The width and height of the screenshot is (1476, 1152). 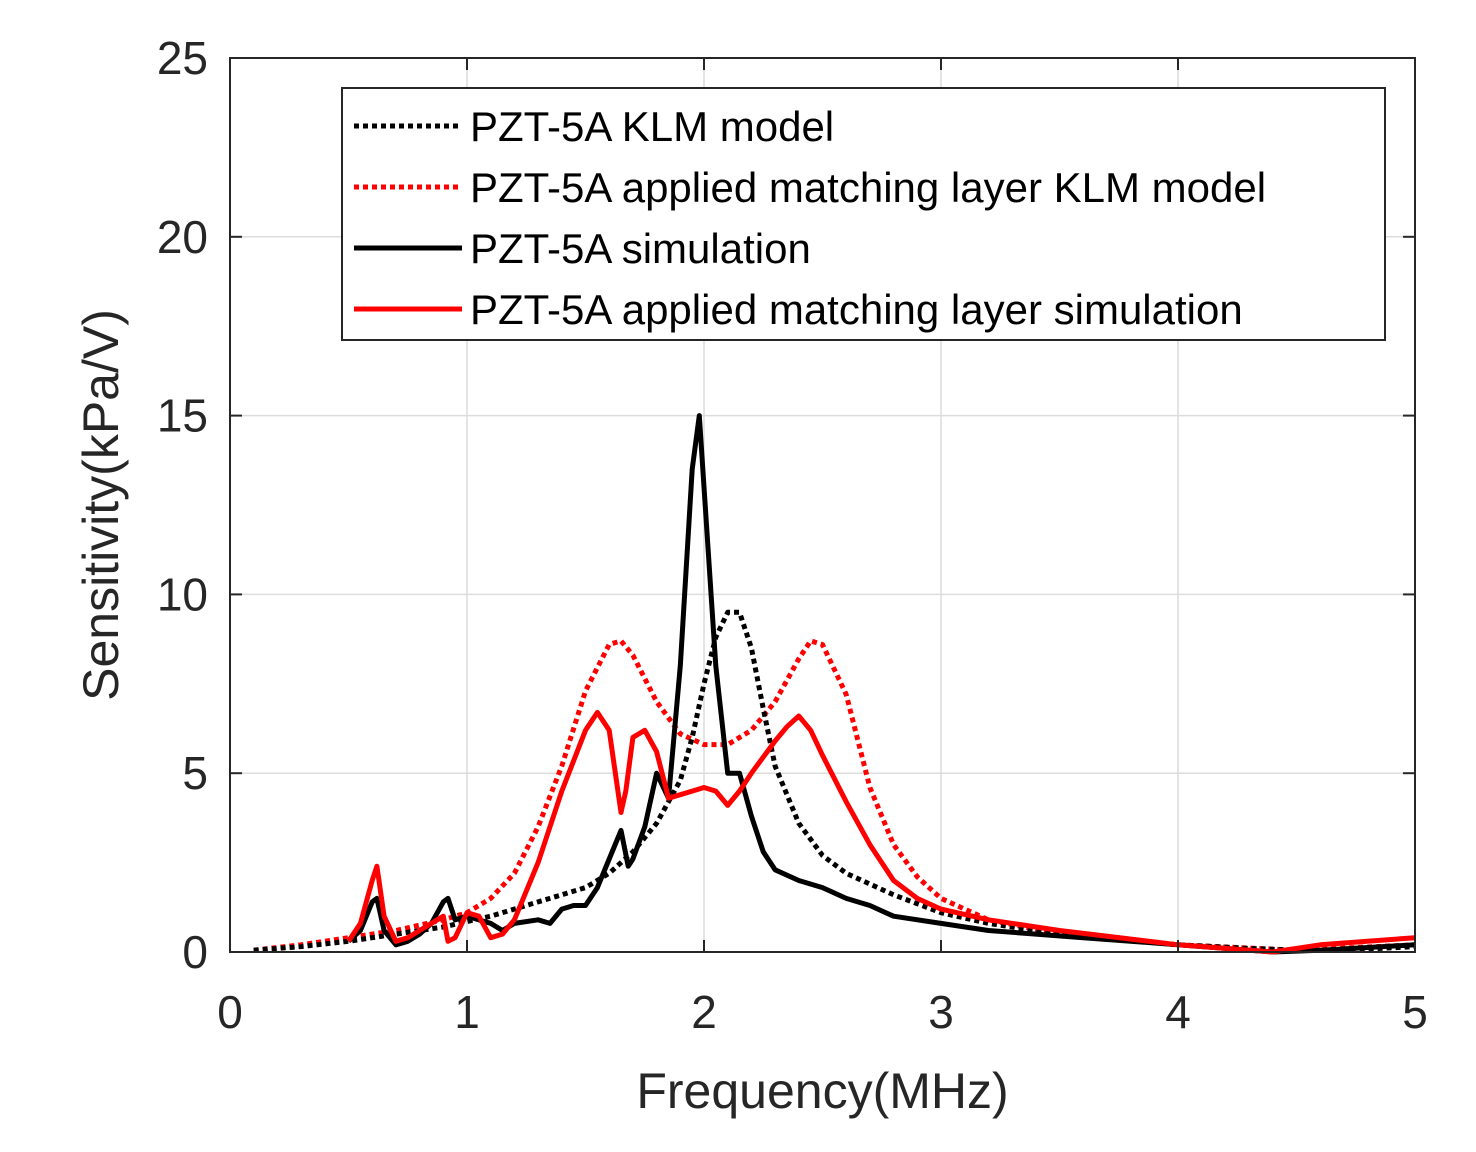 What do you see at coordinates (941, 1012) in the screenshot?
I see `x-tick-label: 3` at bounding box center [941, 1012].